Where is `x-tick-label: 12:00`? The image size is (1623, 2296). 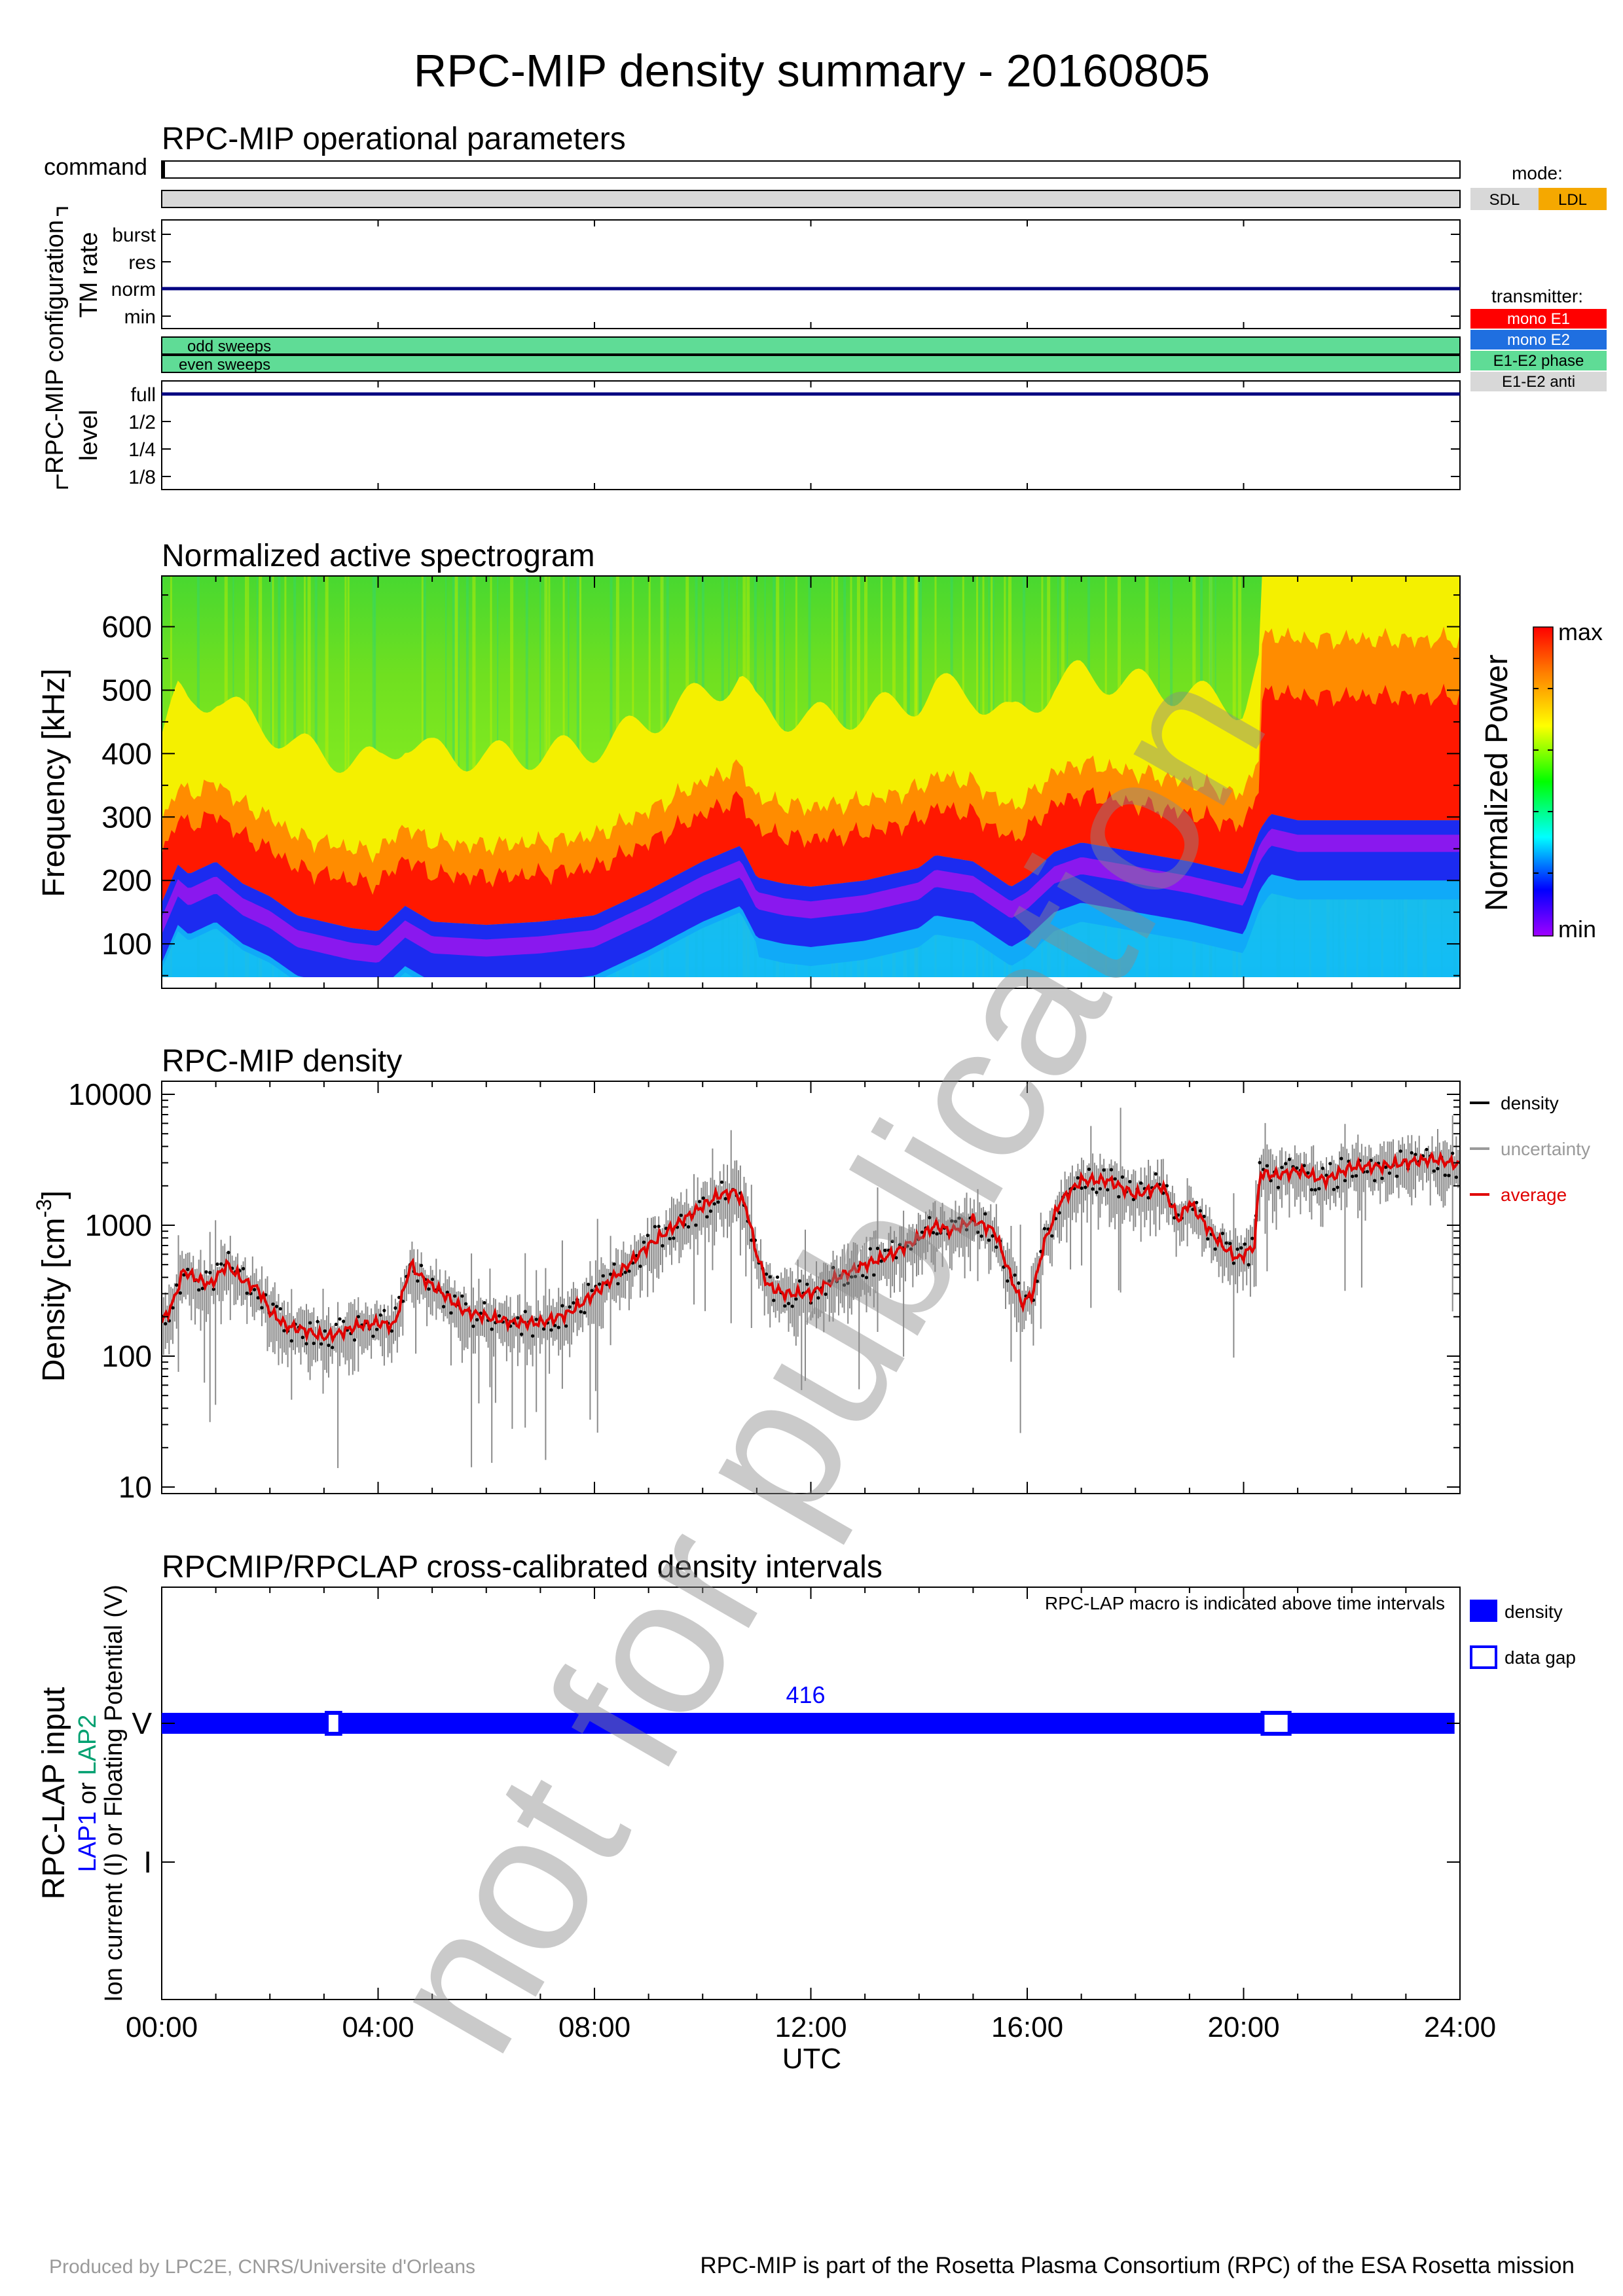
x-tick-label: 12:00 is located at coordinates (811, 2027).